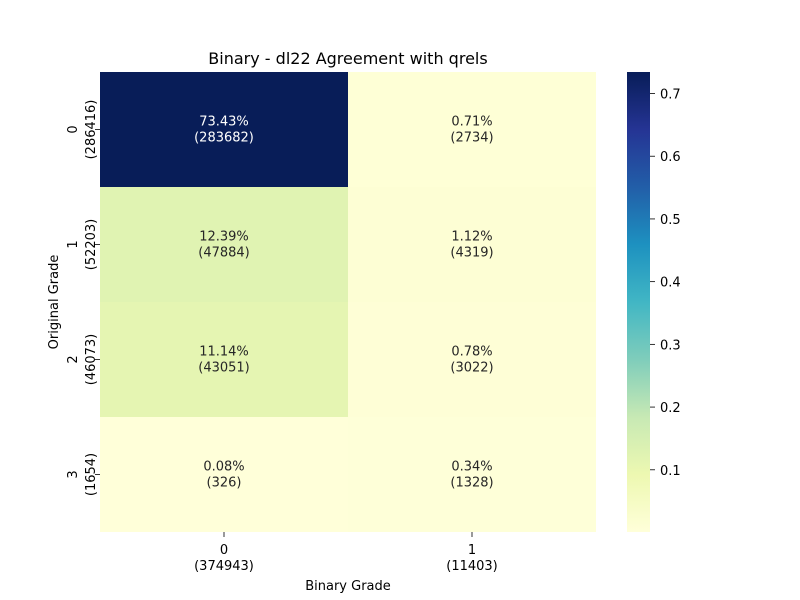 The height and width of the screenshot is (600, 800). Describe the element at coordinates (224, 122) in the screenshot. I see `cell-percent-label: 73.43%` at that location.